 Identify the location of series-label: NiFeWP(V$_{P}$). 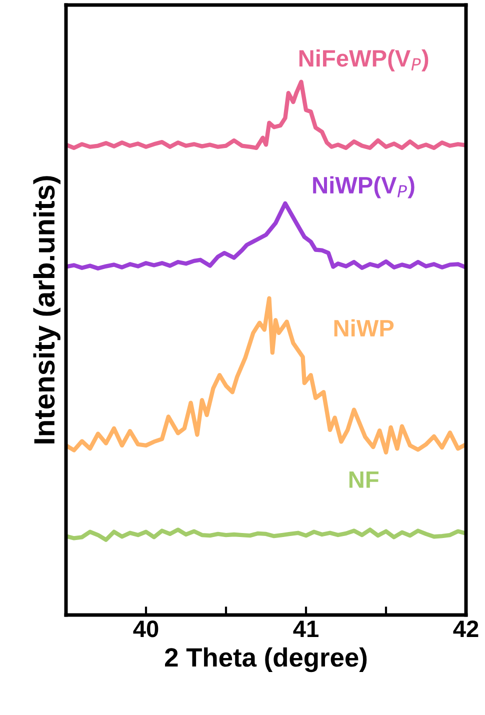
(363, 60).